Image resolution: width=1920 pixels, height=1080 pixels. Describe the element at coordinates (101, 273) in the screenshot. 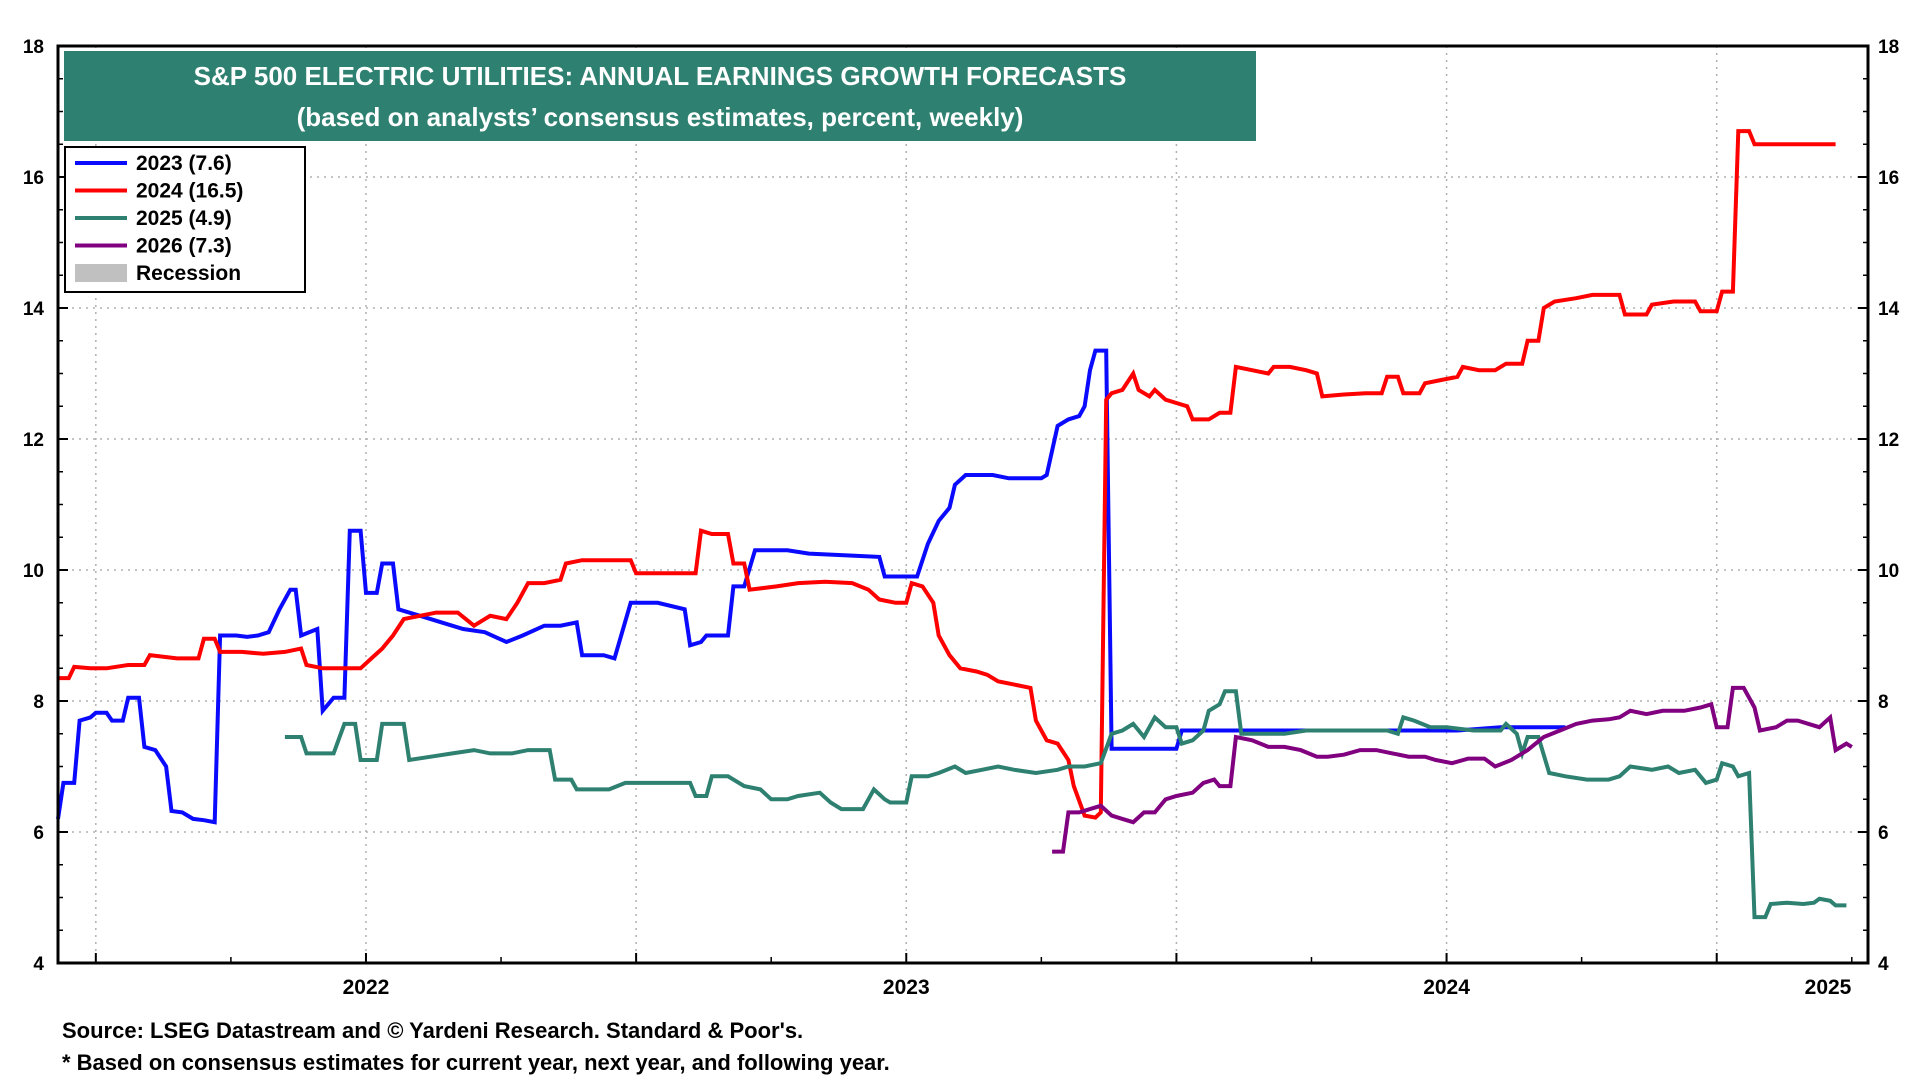

I see `legend-swatch-recession` at that location.